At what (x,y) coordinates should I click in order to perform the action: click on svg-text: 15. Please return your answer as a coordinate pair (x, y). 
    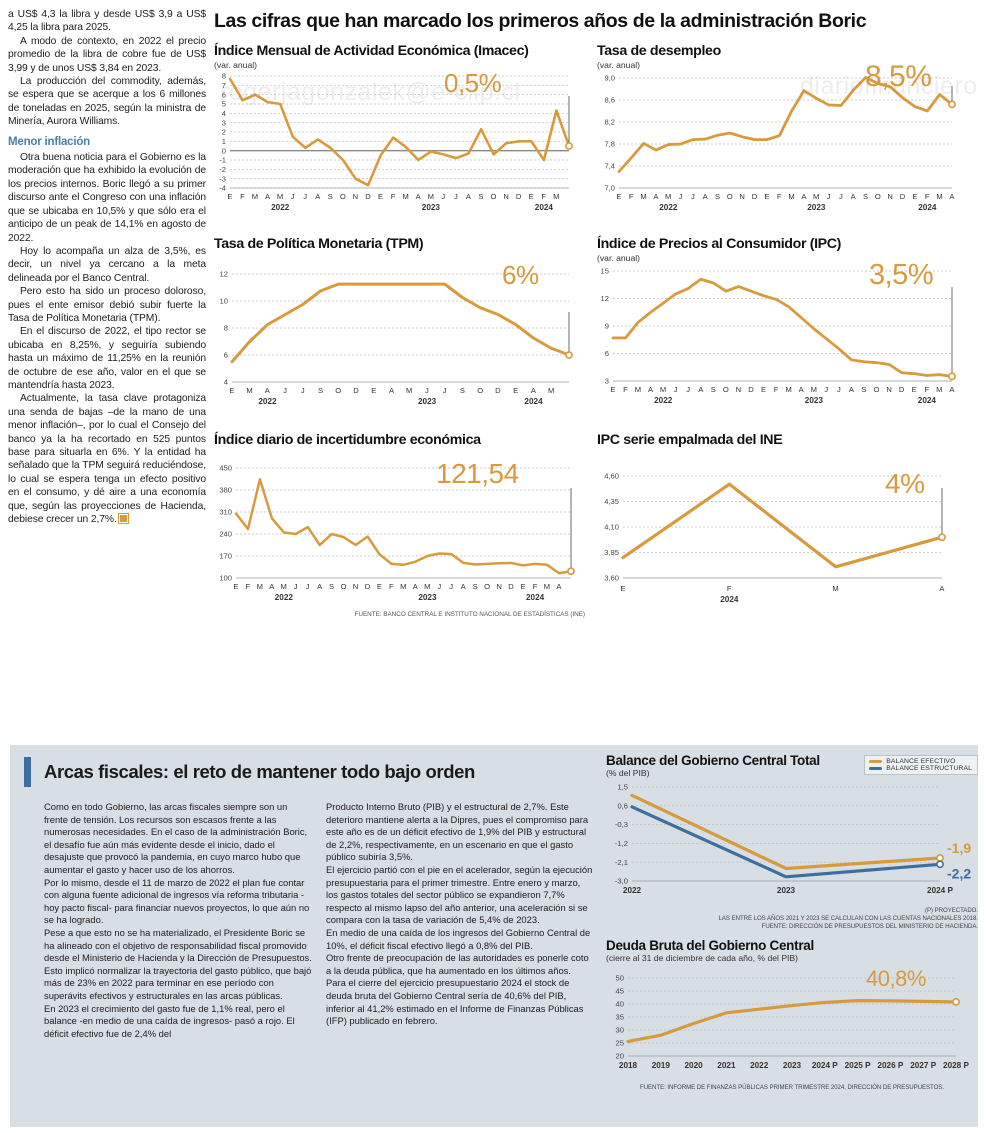
    Looking at the image, I should click on (605, 271).